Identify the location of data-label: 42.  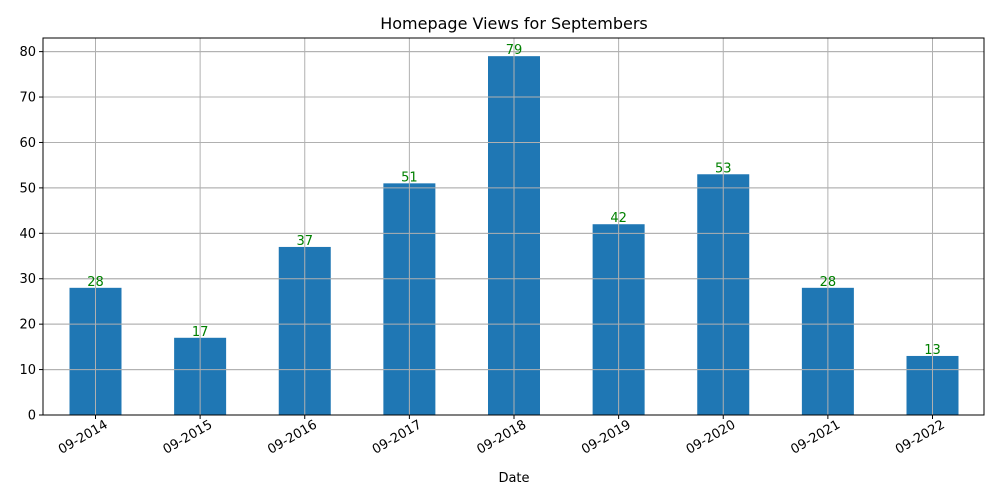
(618, 218).